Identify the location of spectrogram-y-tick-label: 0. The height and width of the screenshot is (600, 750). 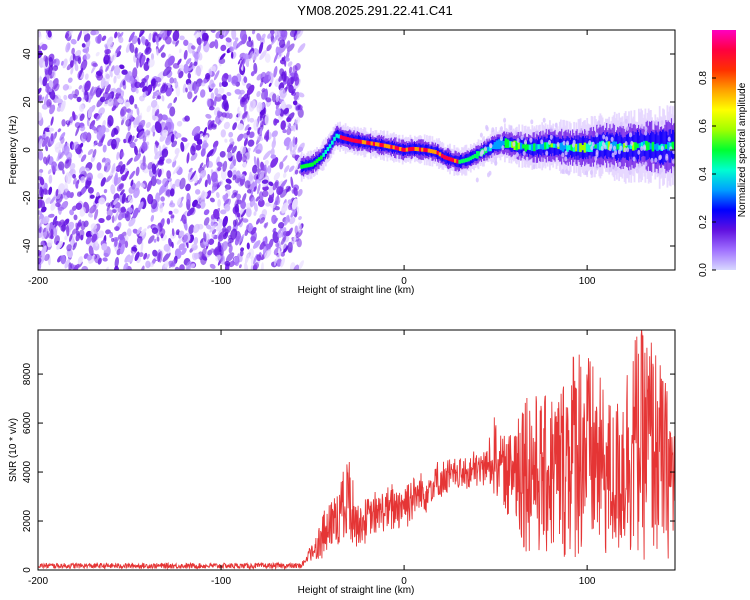
(27, 150).